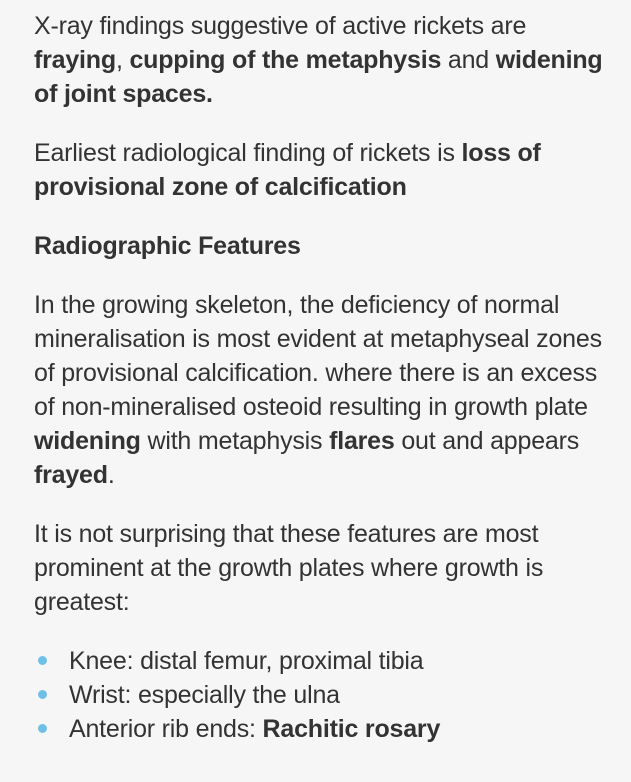 The image size is (631, 782). I want to click on list-item: Wrist: especially the ulna, so click(326, 695).